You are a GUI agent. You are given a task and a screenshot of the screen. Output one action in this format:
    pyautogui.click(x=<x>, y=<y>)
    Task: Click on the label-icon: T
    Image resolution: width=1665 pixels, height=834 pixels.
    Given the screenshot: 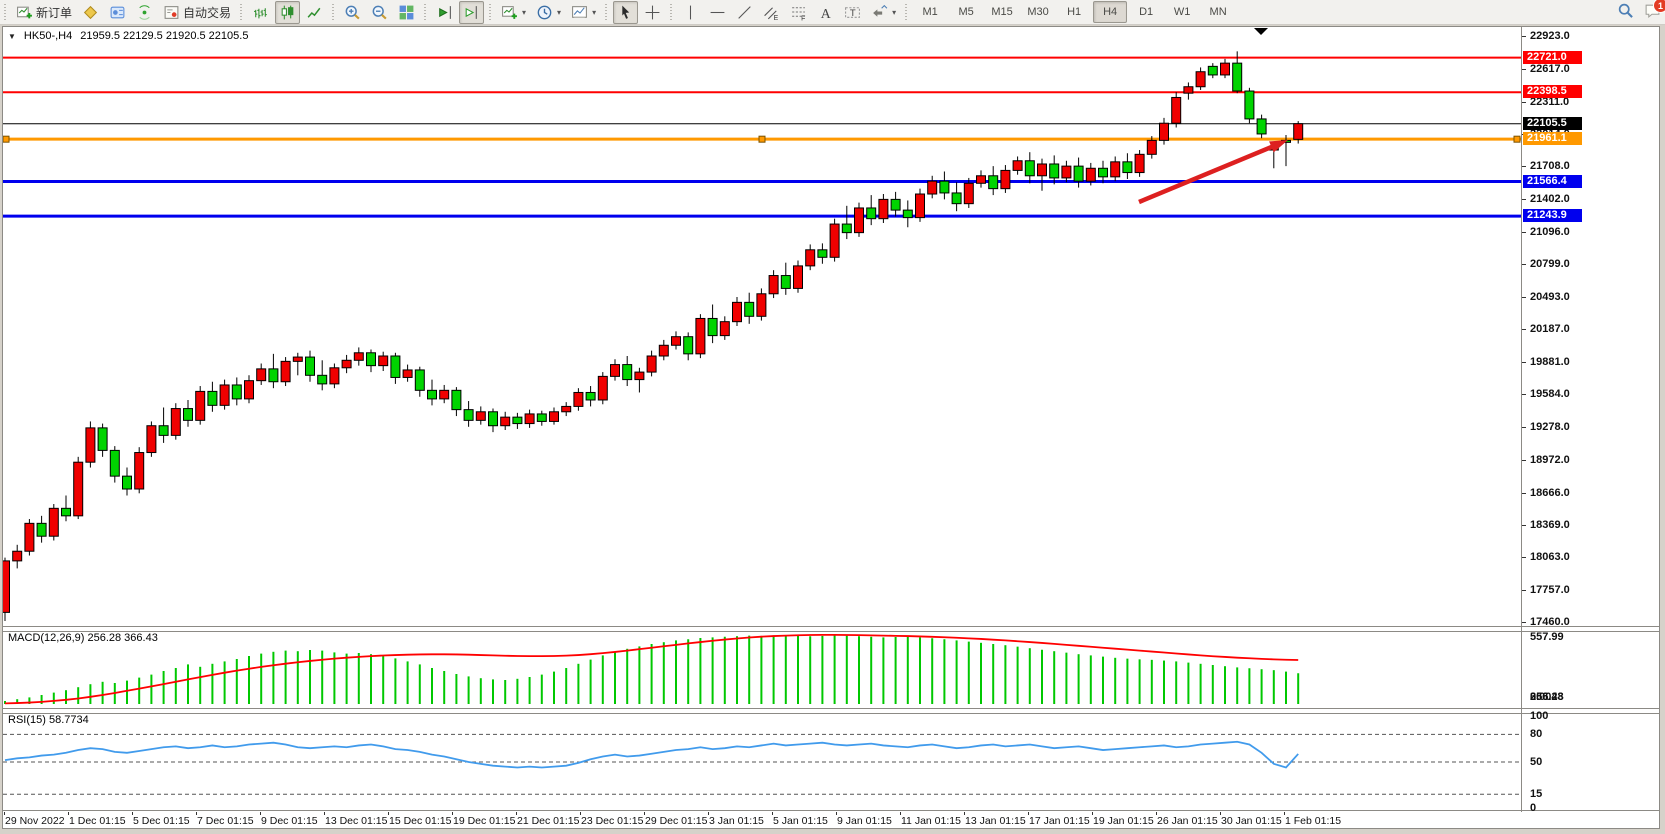 What is the action you would take?
    pyautogui.click(x=852, y=12)
    